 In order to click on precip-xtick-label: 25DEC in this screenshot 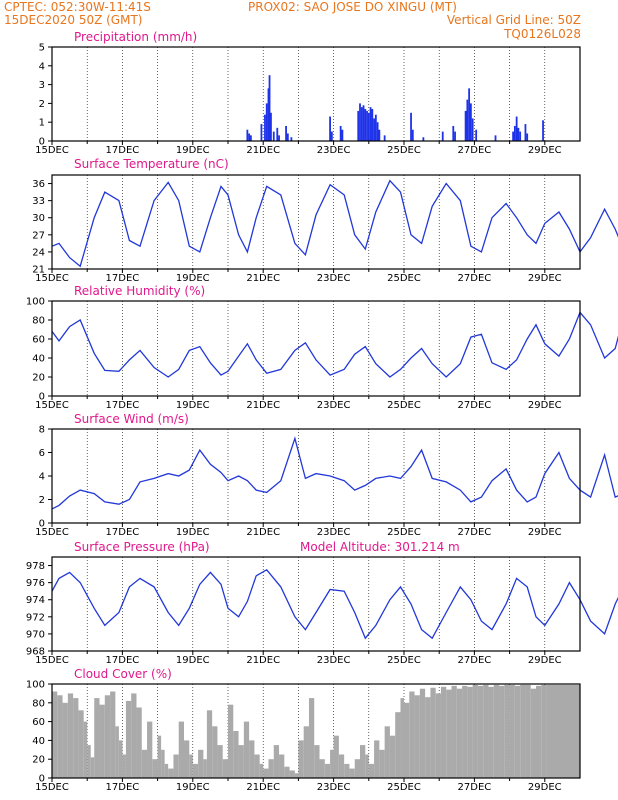, I will do `click(404, 150)`.